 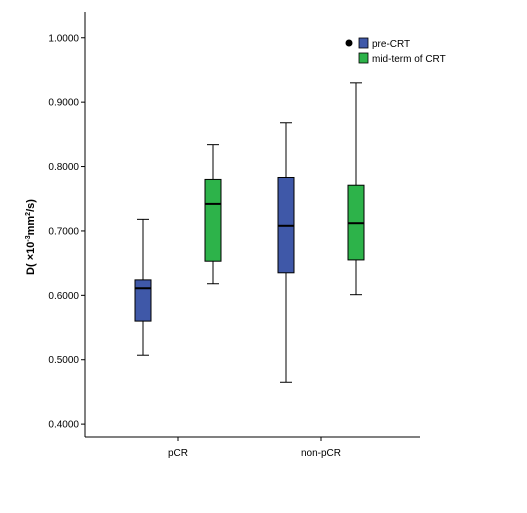 I want to click on y-tick-label: 0.4000, so click(x=63, y=425).